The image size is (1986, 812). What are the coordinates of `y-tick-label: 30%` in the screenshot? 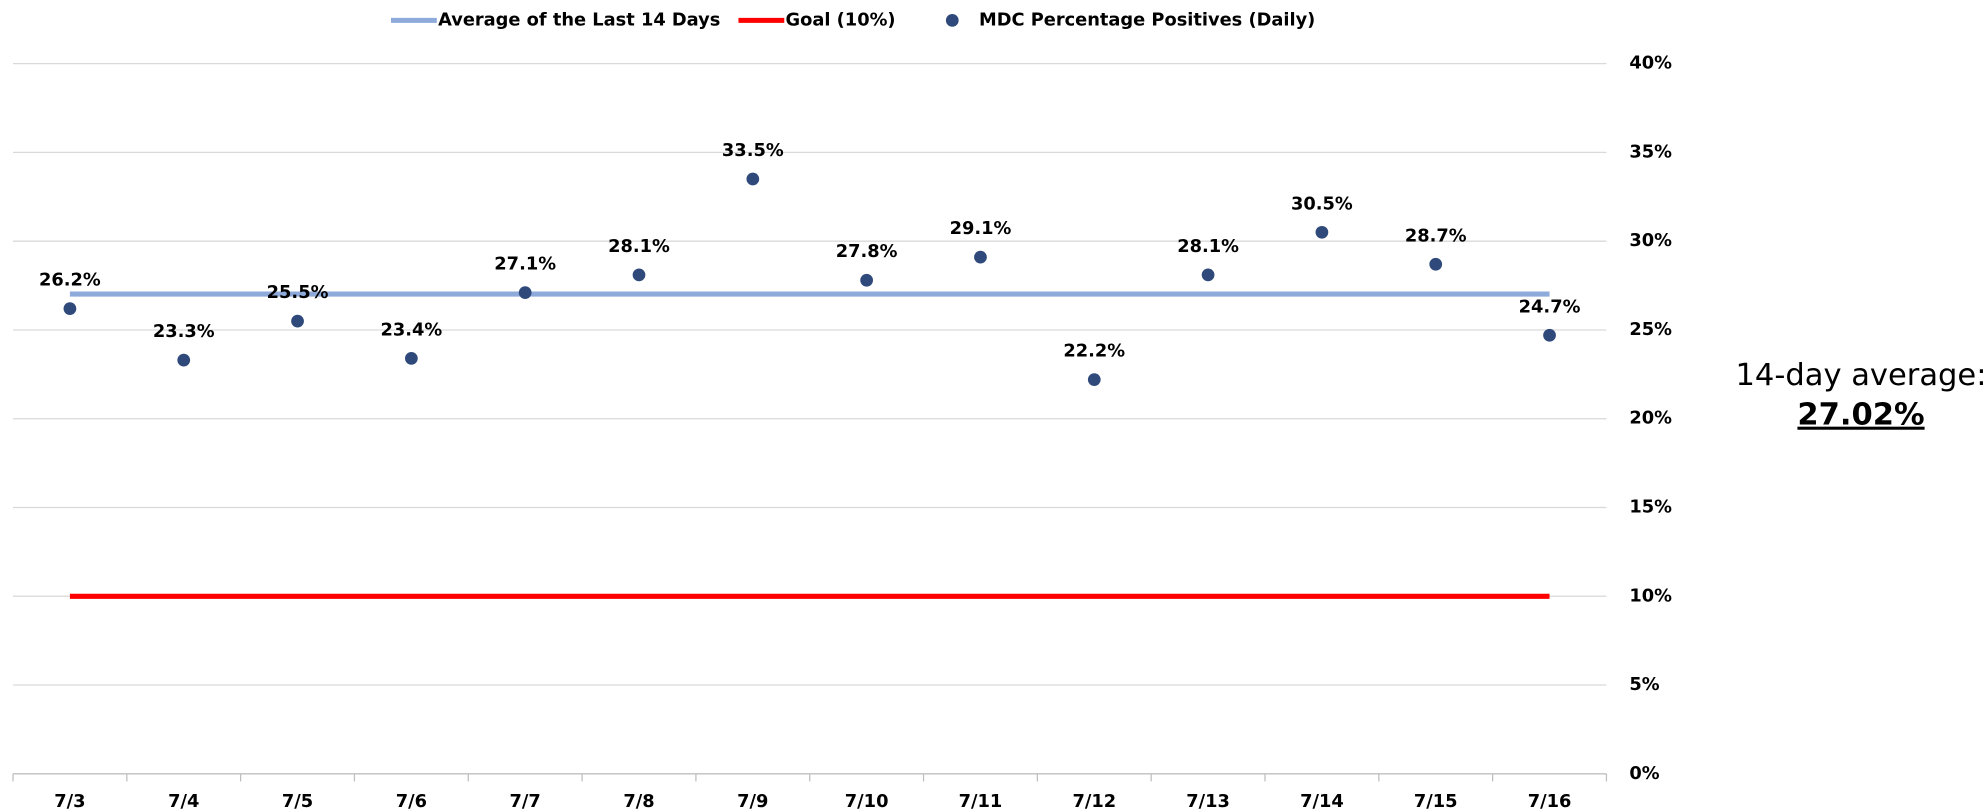 It's located at (1650, 240).